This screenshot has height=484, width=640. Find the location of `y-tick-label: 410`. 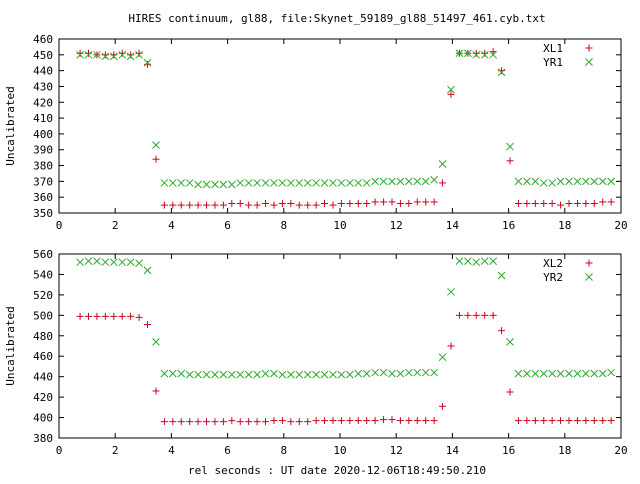

y-tick-label: 410 is located at coordinates (43, 118).